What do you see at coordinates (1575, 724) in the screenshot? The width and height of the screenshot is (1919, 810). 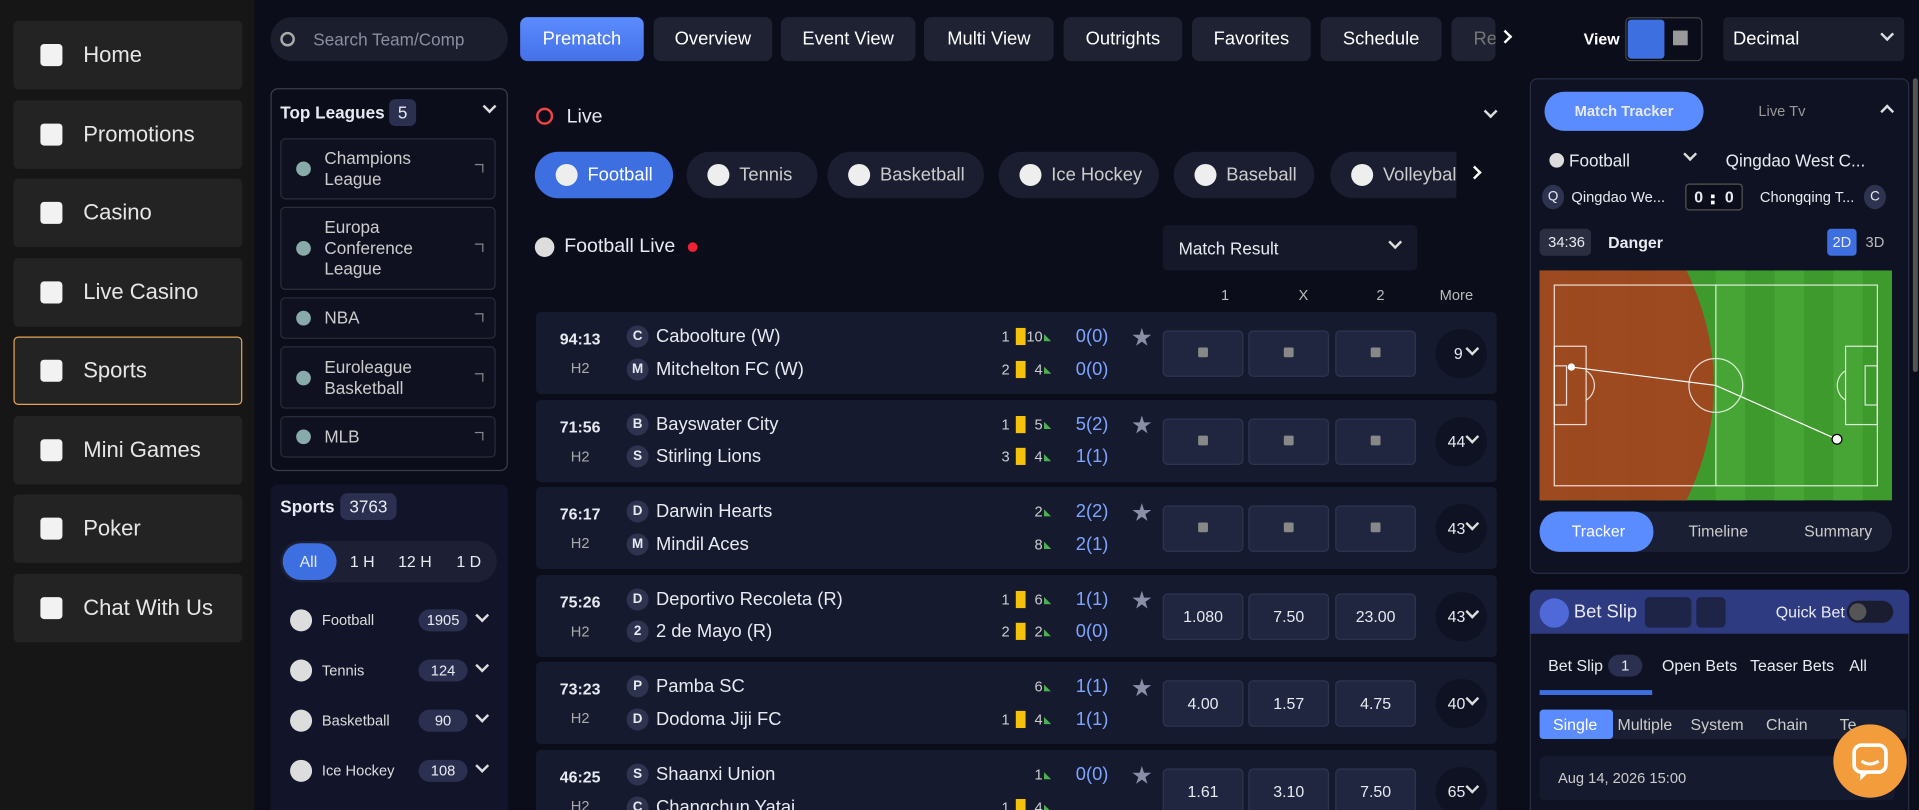 I see `bet-type: Single` at bounding box center [1575, 724].